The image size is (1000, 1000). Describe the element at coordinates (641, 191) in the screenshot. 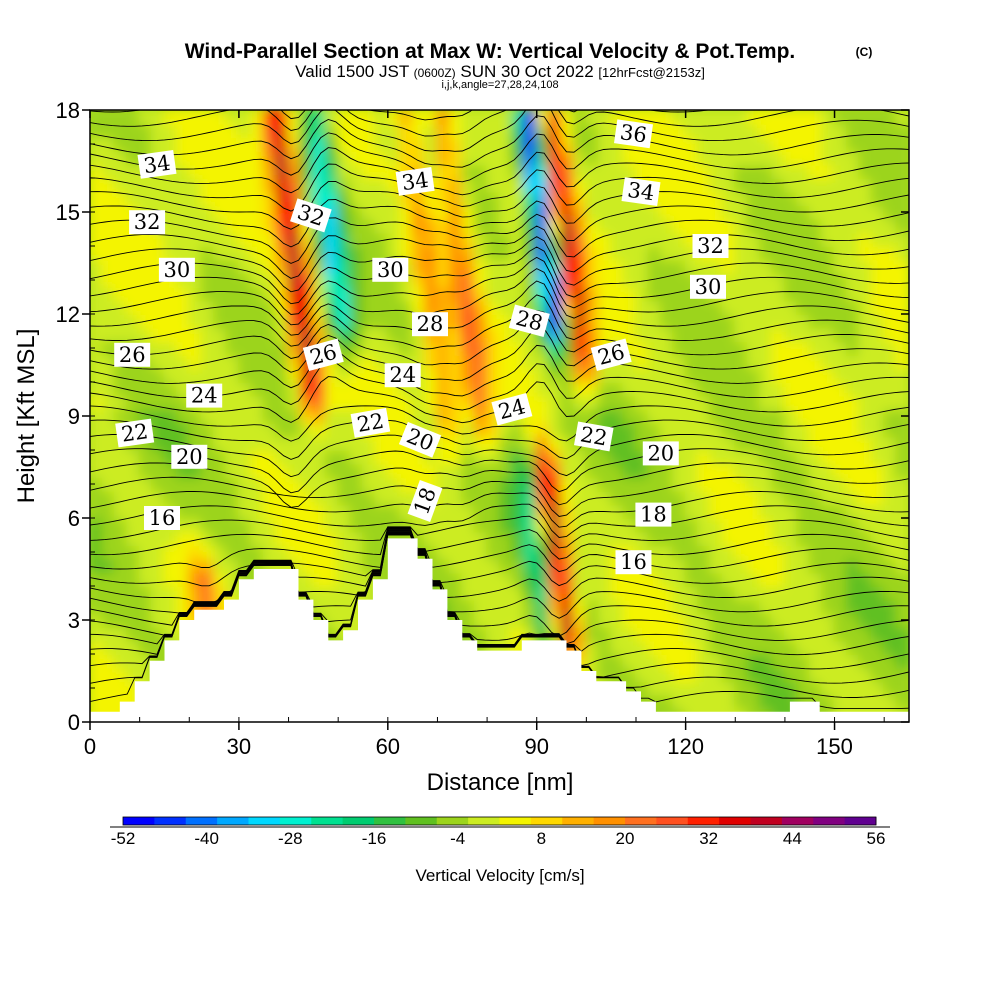

I see `theta-label-text: 34` at that location.